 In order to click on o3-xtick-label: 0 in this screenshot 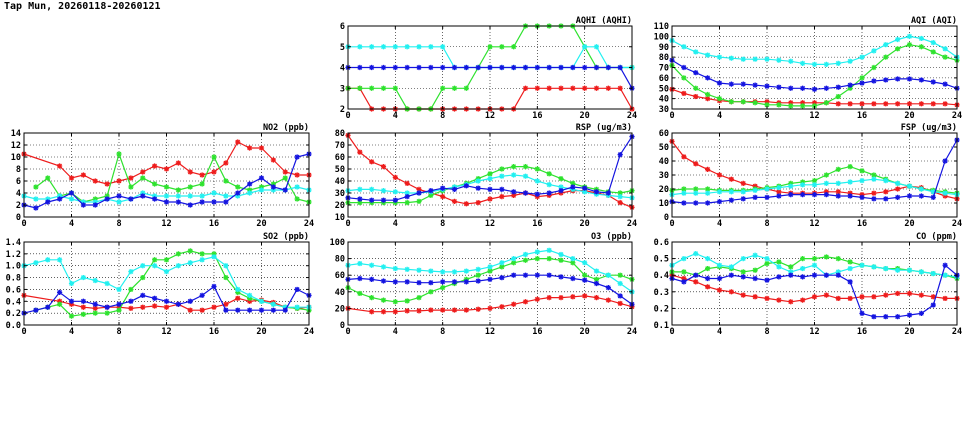, I will do `click(347, 332)`.